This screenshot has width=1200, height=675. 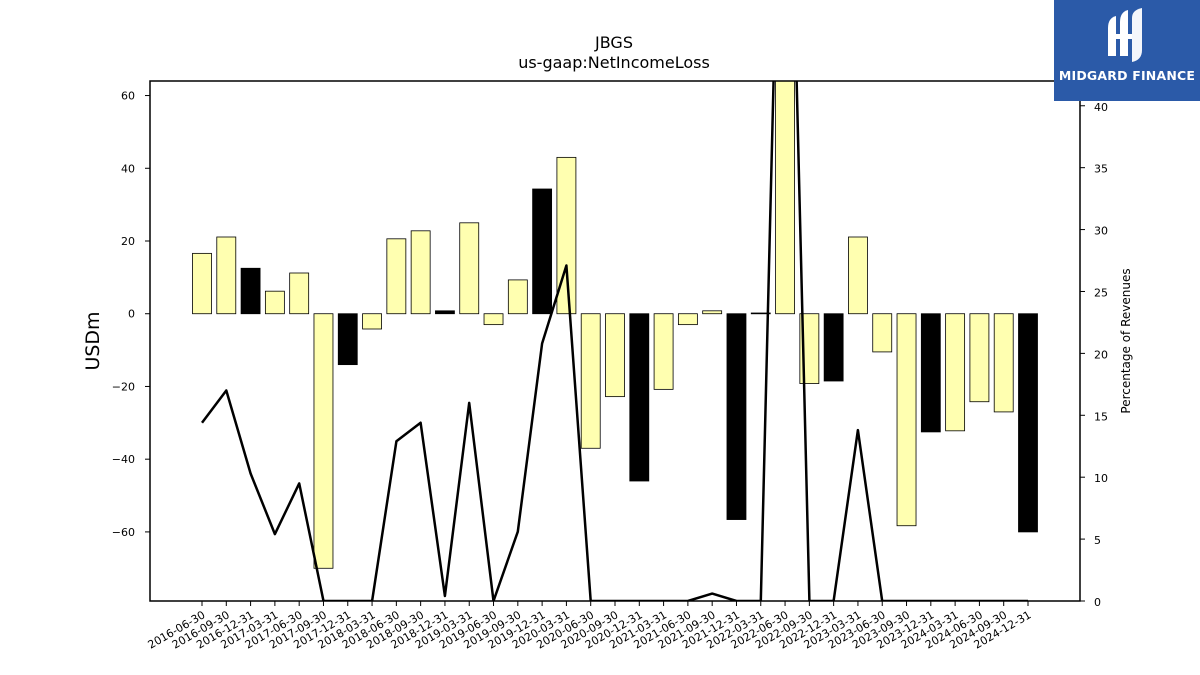 I want to click on y-tick-label: 0, so click(x=131, y=314).